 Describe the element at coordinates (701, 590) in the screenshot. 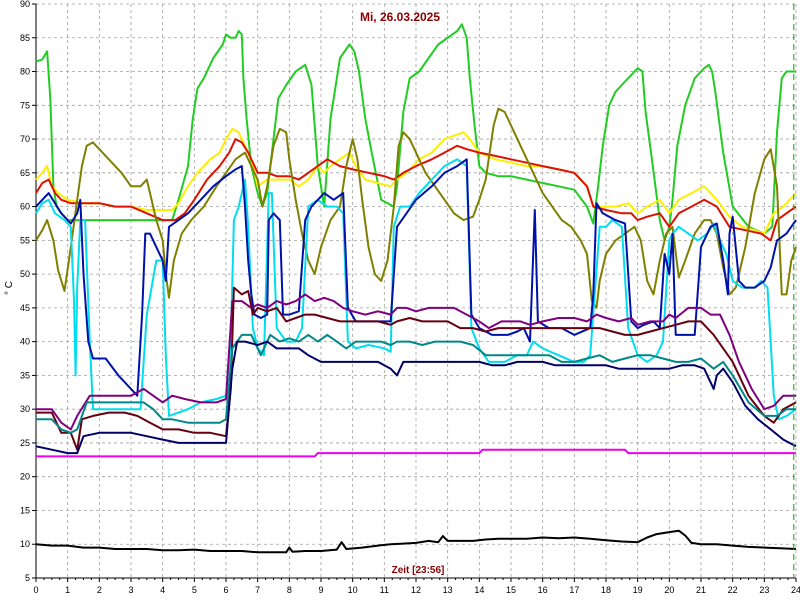

I see `x-tick-label: 21` at that location.